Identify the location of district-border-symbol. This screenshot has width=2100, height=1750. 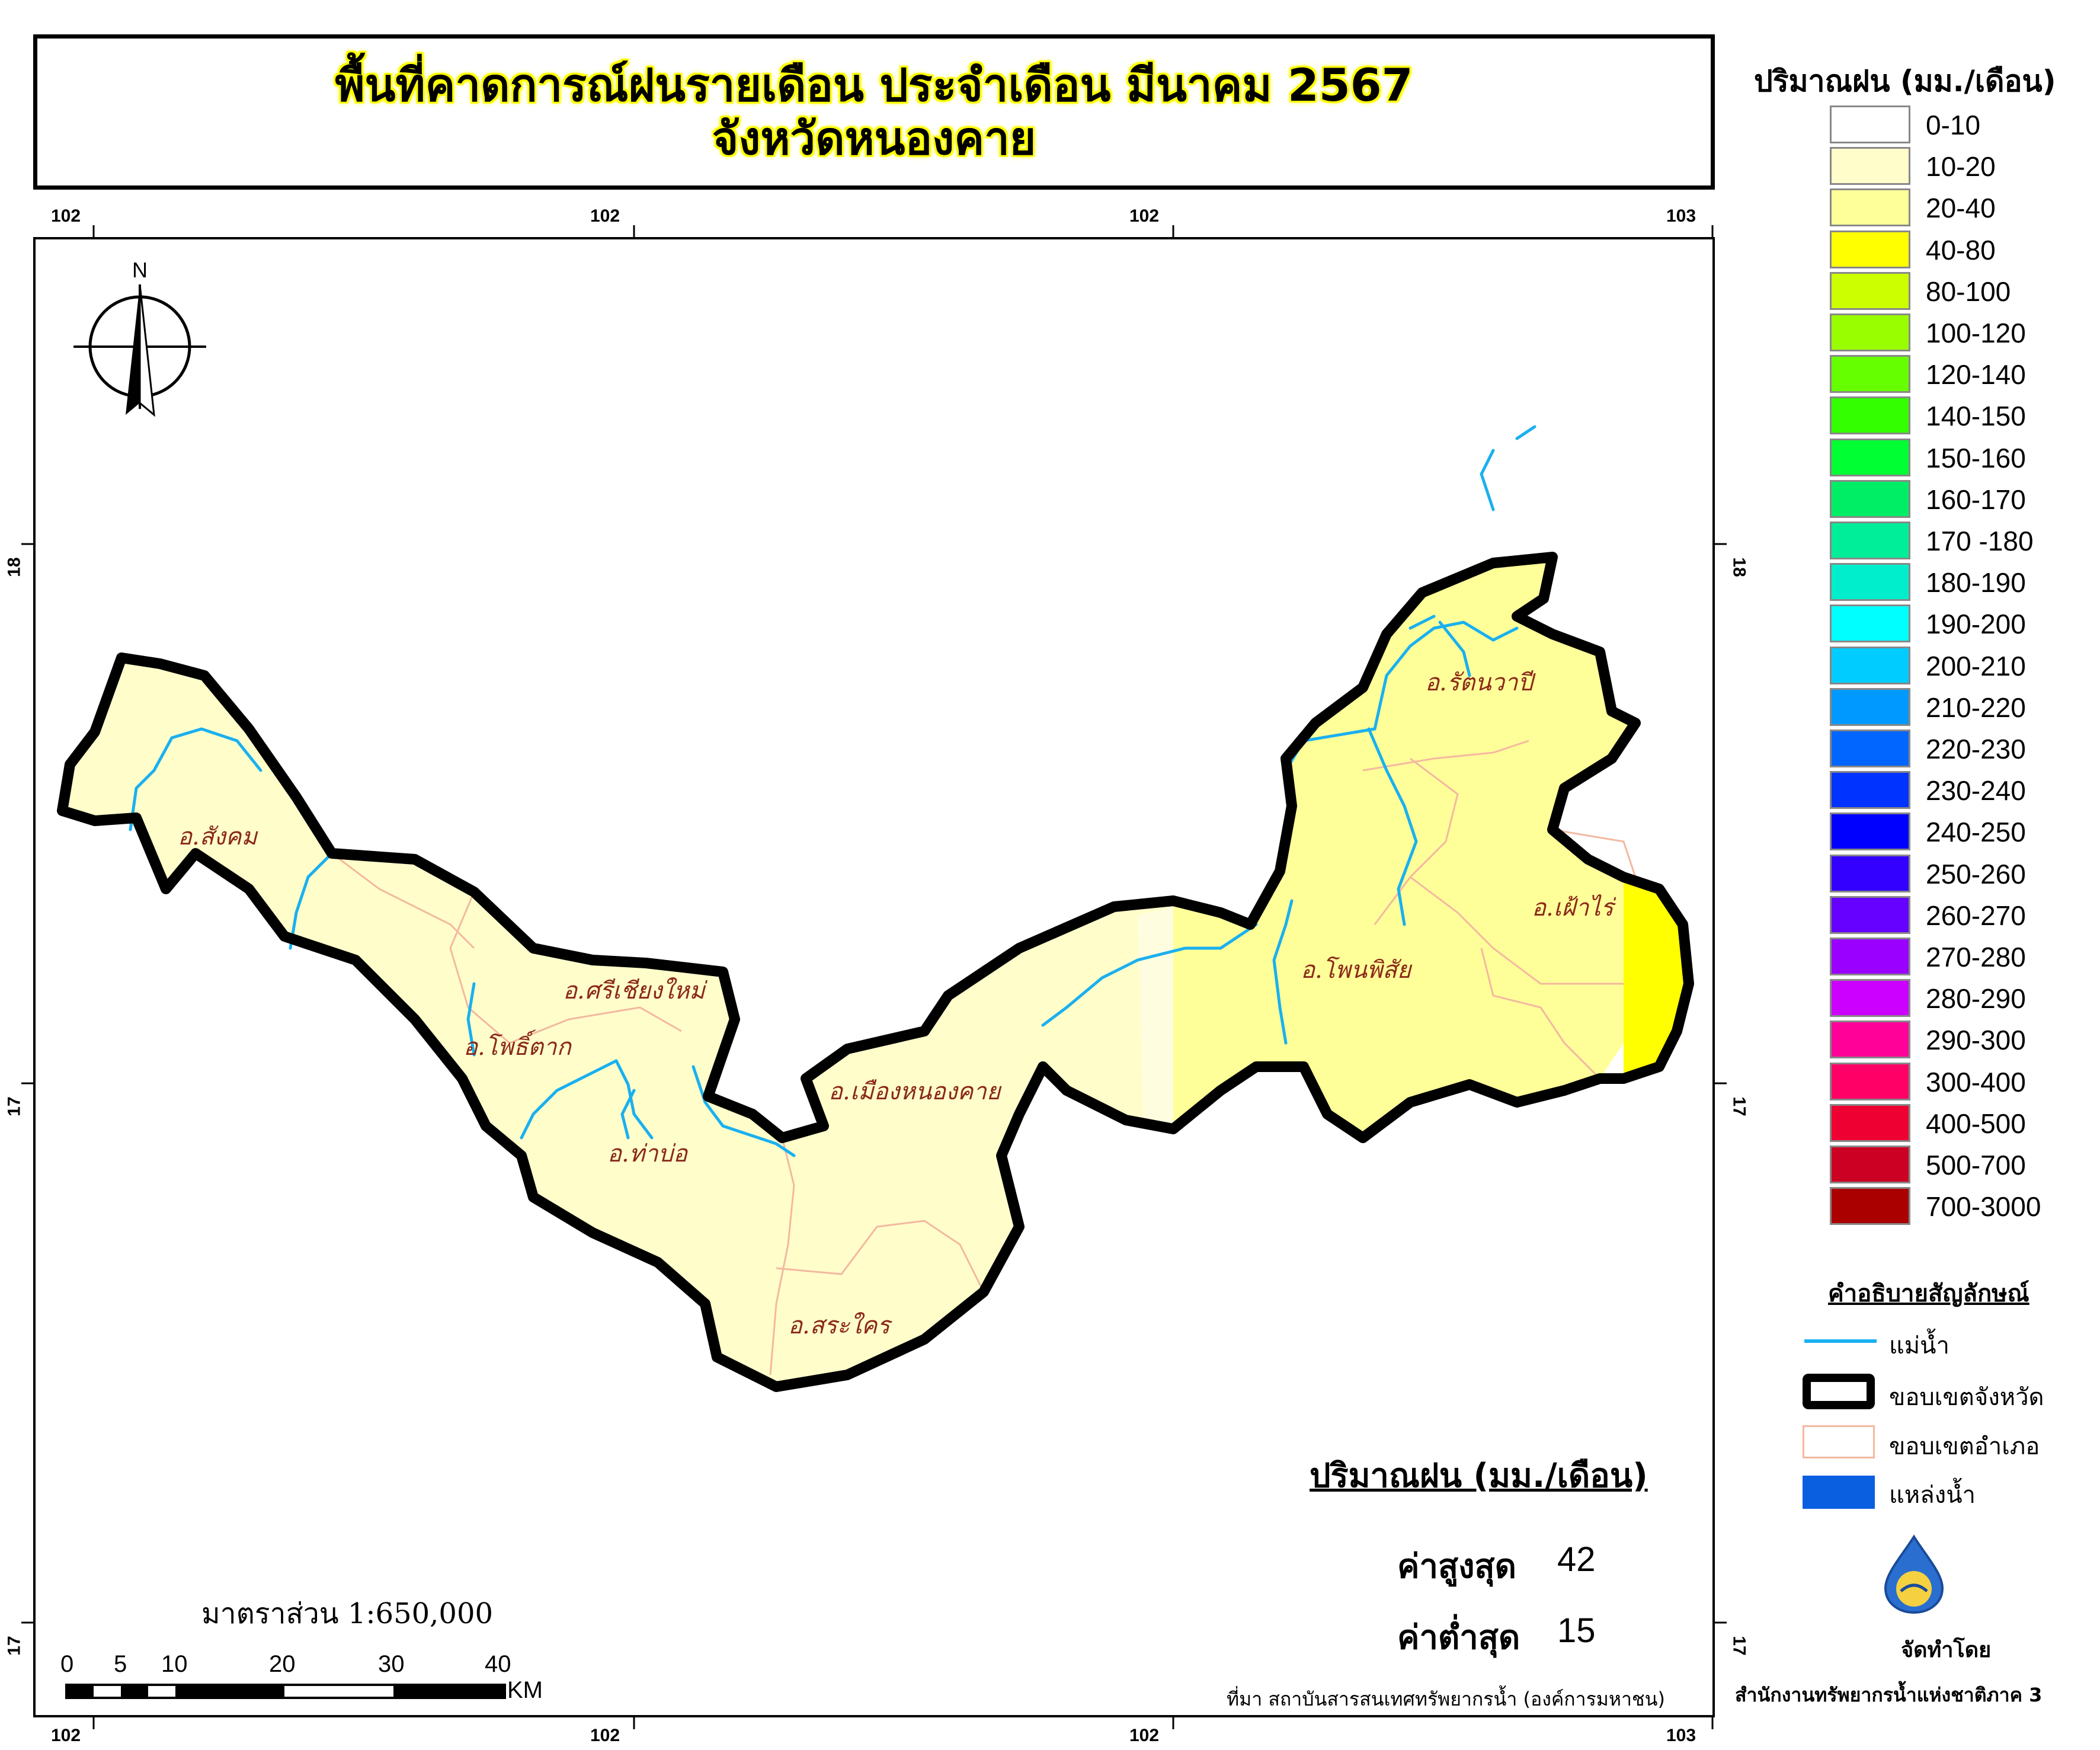
(1839, 1441).